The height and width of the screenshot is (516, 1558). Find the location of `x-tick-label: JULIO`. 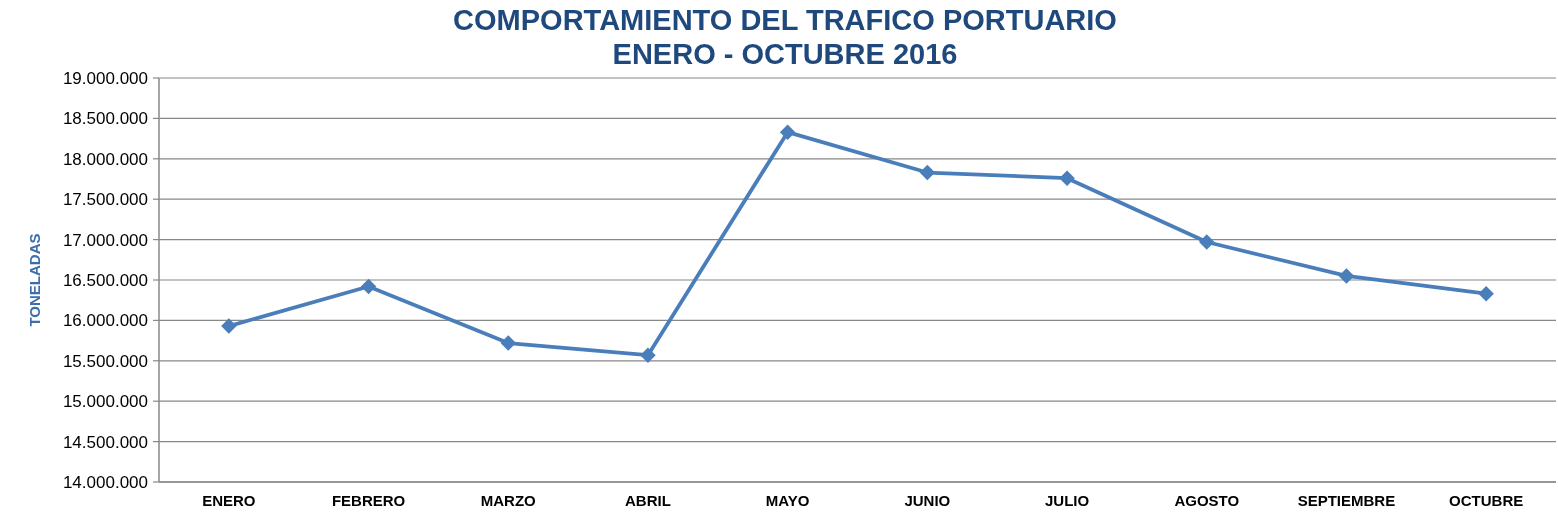

x-tick-label: JULIO is located at coordinates (1067, 500).